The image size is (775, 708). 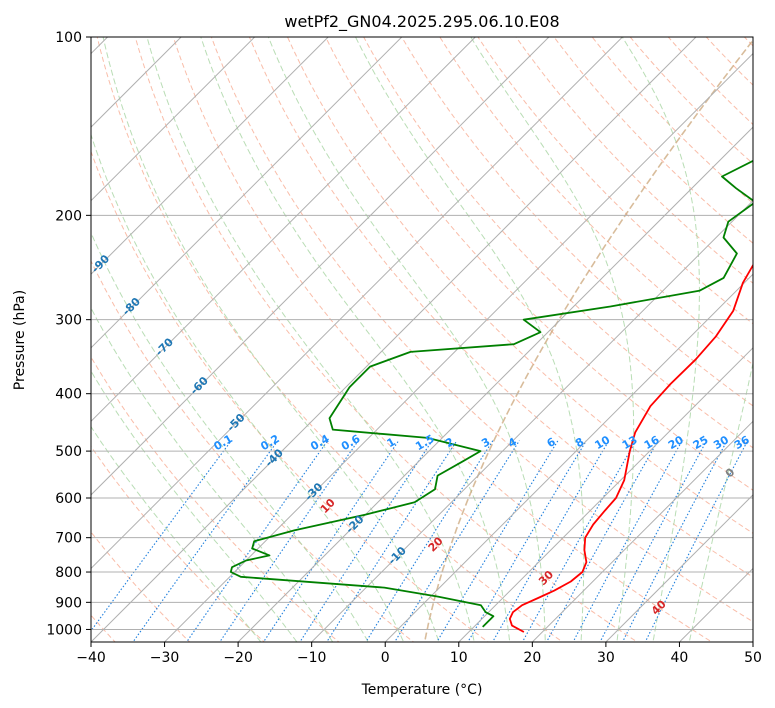 I want to click on y-axis-ticks: 100 200 300 400 500 600 700 800 900 1000, so click(x=68, y=334).